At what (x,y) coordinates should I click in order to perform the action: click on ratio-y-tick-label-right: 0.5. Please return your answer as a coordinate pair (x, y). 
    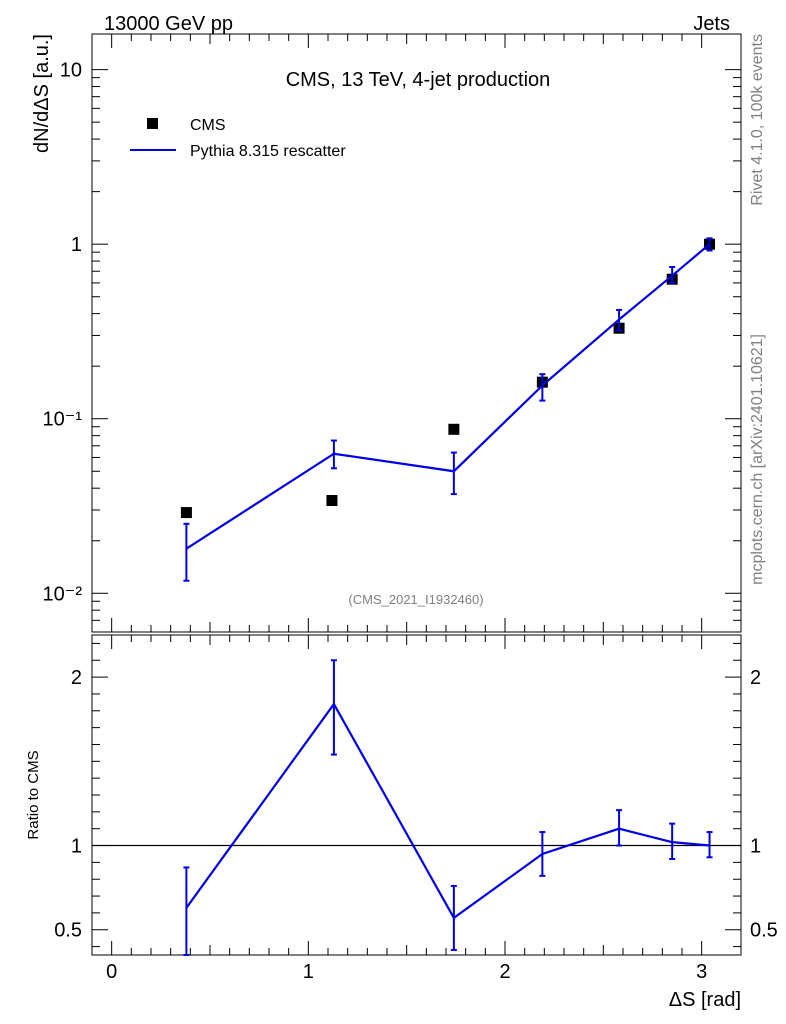
    Looking at the image, I should click on (764, 931).